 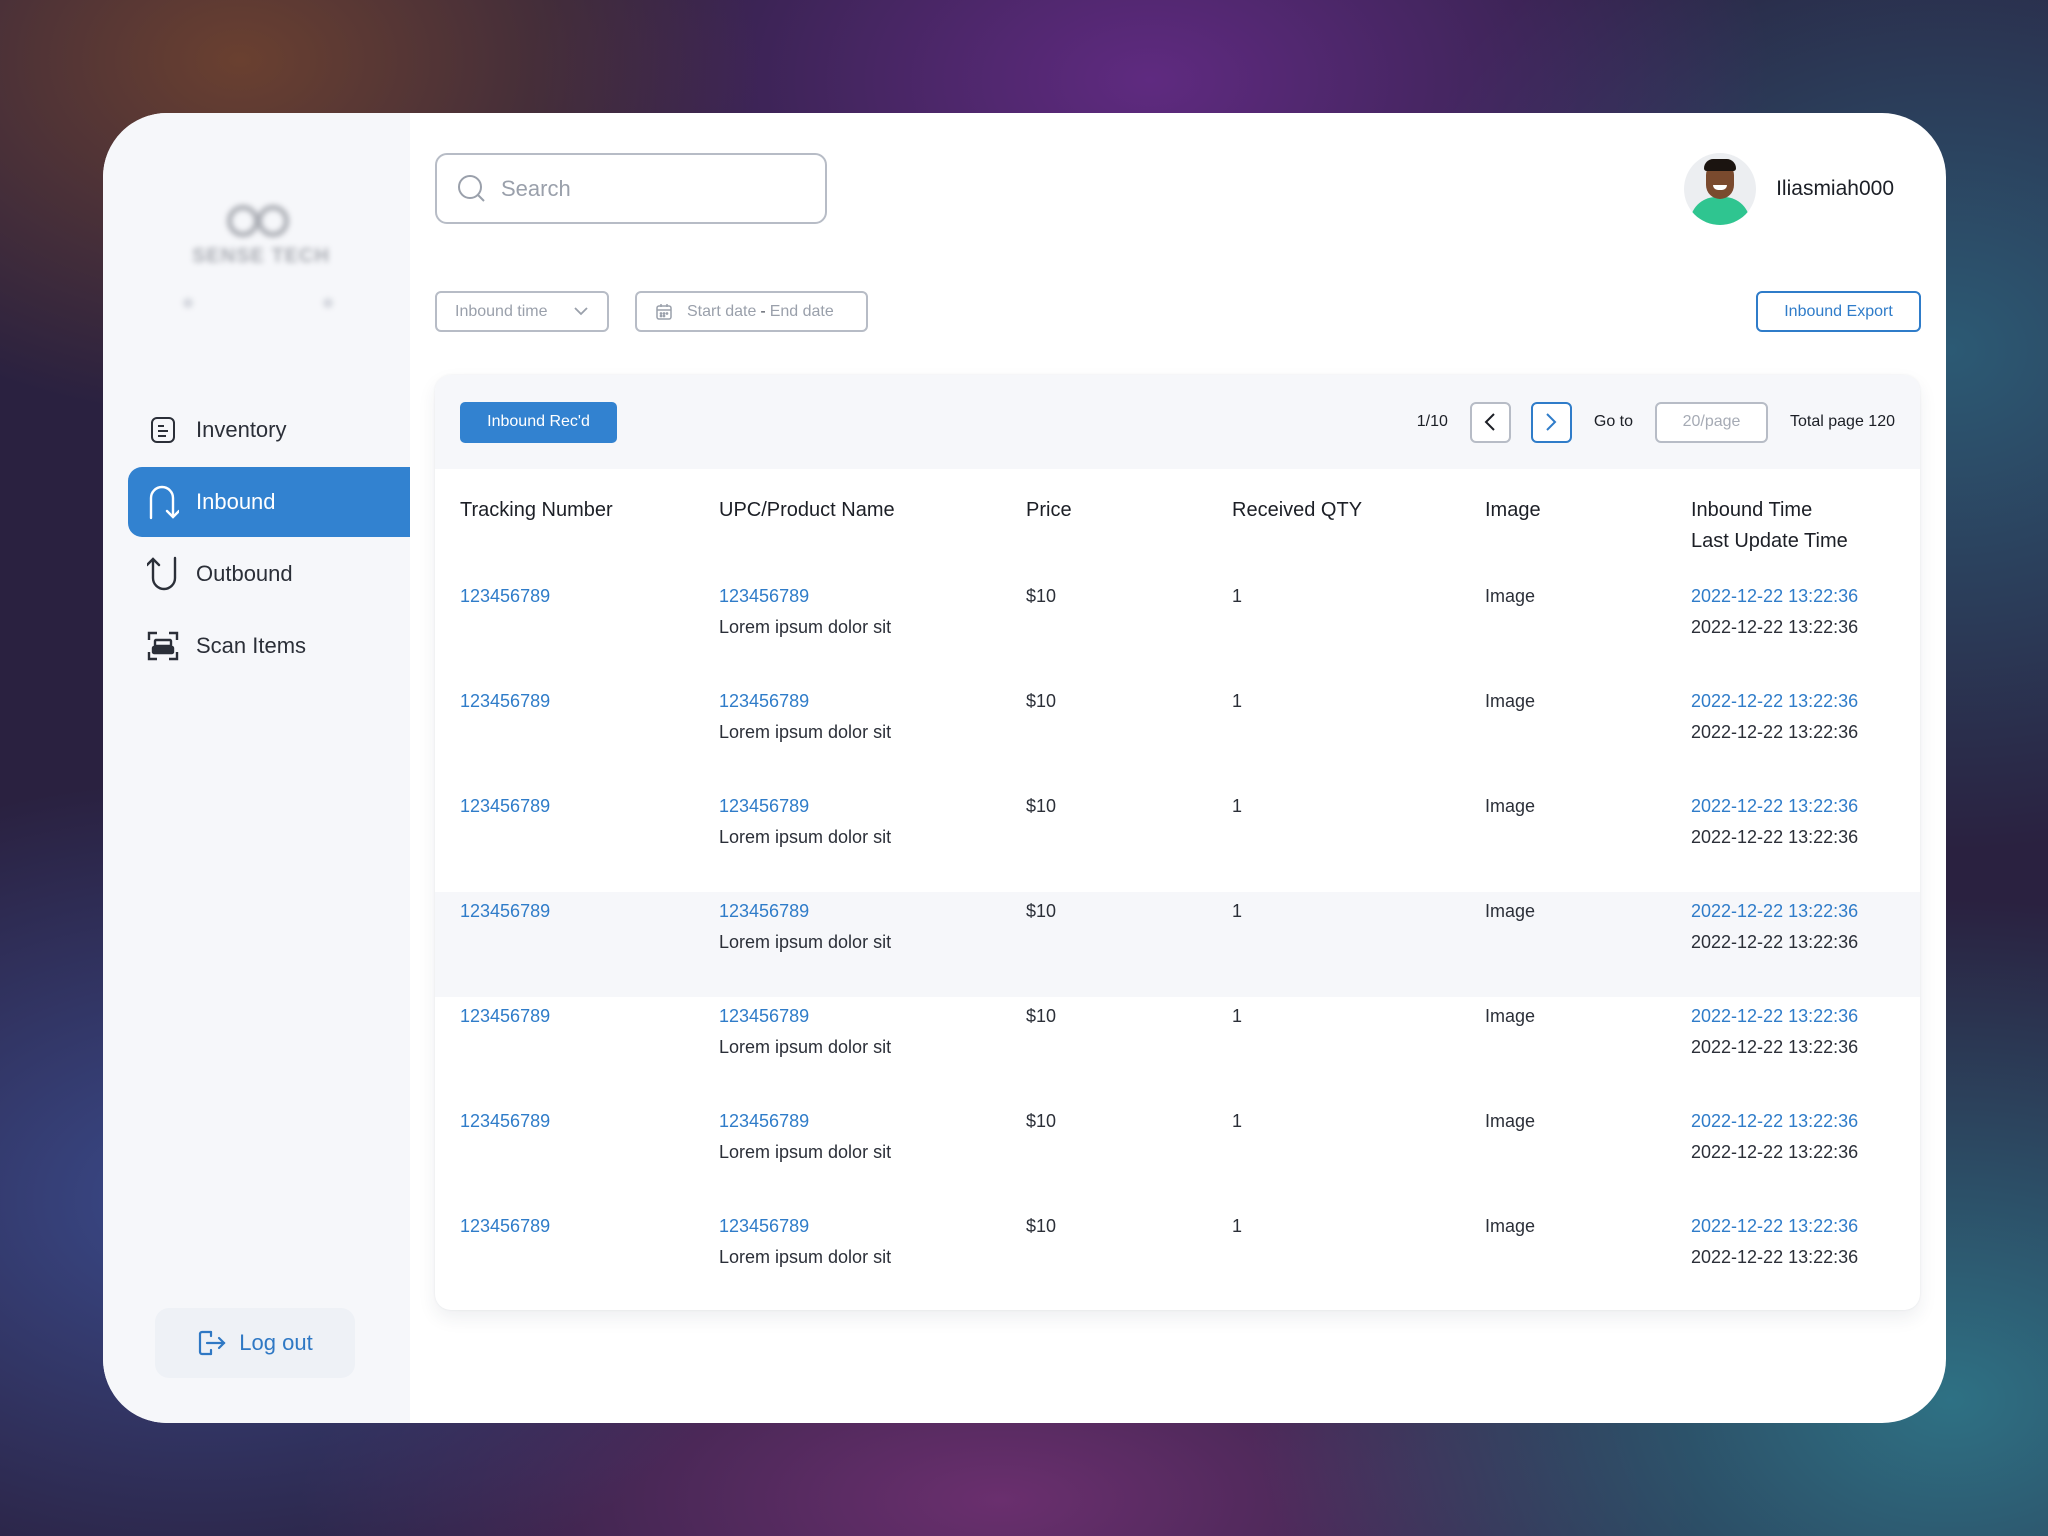 I want to click on search-input, so click(x=651, y=188).